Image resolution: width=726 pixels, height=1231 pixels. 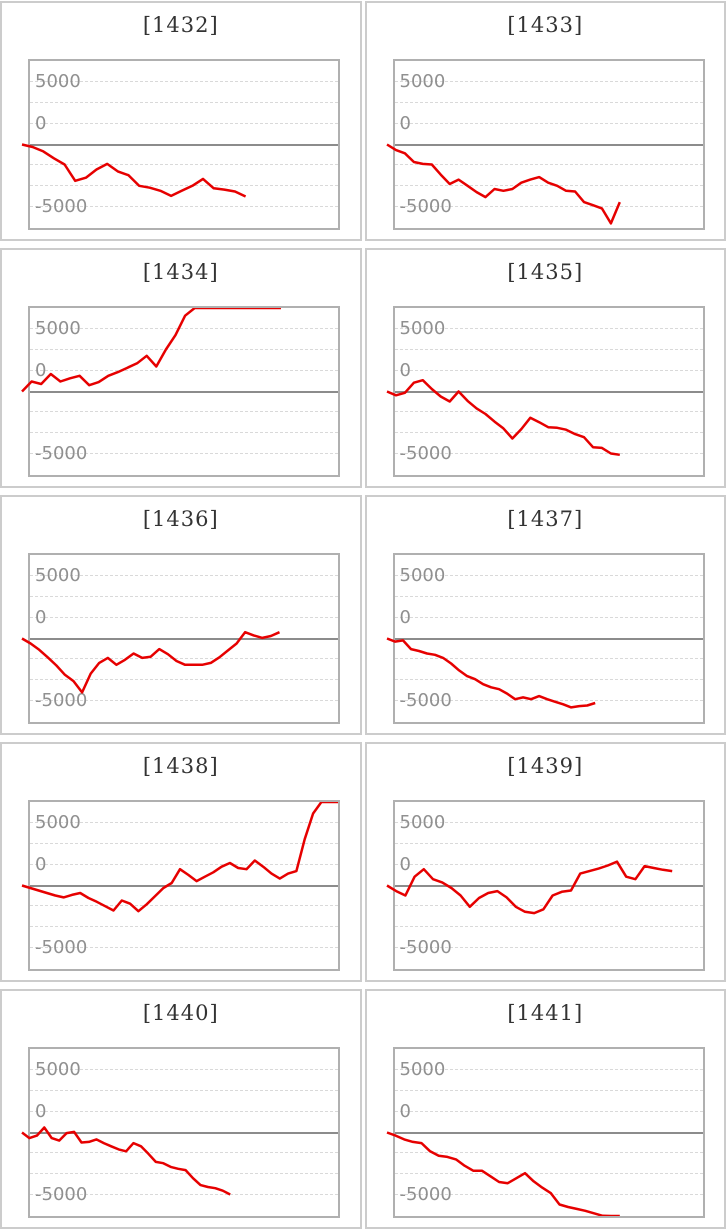 I want to click on chart-panel-1438: [1438] 5000 0 -5000, so click(x=181, y=862).